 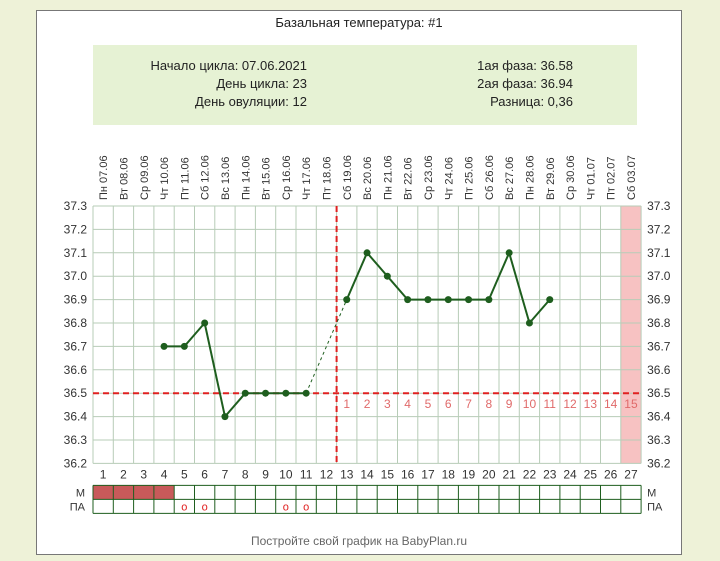 What do you see at coordinates (76, 463) in the screenshot?
I see `y-tick-label-left: 36.2` at bounding box center [76, 463].